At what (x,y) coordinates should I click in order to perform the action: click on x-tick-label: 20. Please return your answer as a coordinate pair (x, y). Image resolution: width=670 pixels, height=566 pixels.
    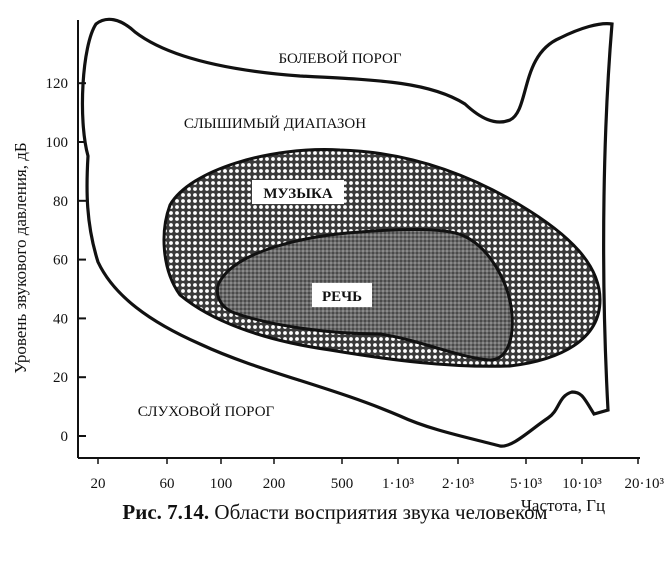
    Looking at the image, I should click on (98, 484).